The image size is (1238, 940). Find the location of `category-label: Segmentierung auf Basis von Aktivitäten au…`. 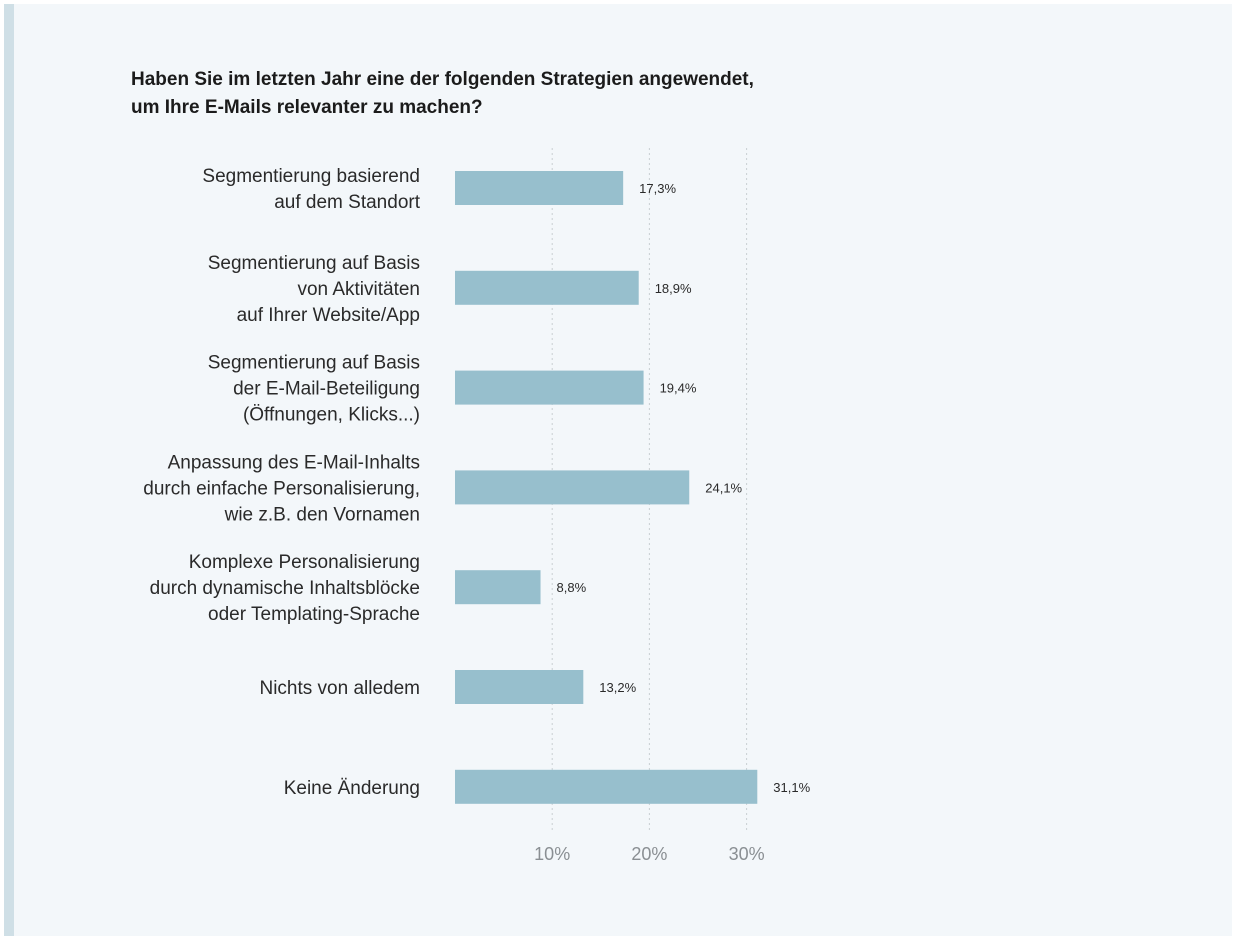

category-label: Segmentierung auf Basis von Aktivitäten au… is located at coordinates (314, 289).